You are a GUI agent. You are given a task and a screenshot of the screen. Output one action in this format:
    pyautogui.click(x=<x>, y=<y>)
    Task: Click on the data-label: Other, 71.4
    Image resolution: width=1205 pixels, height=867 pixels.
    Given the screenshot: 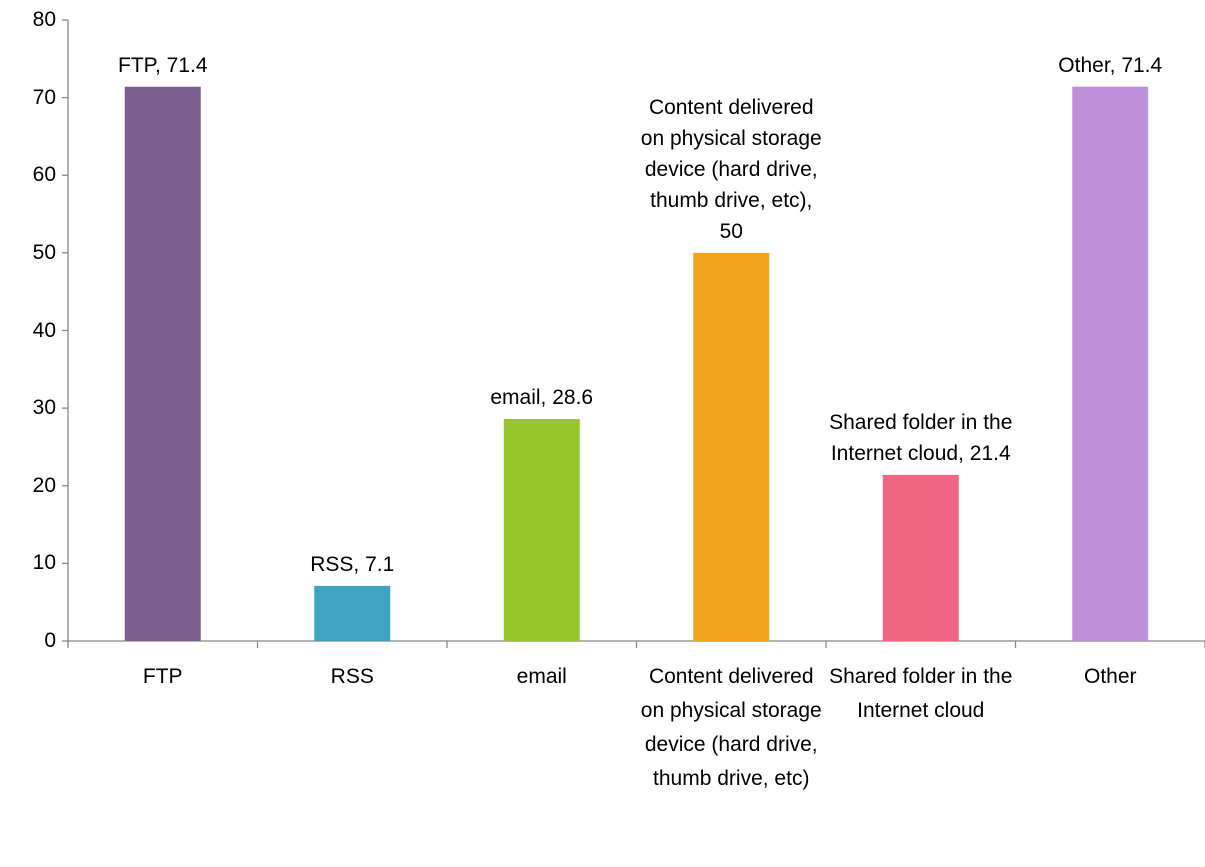 What is the action you would take?
    pyautogui.click(x=1110, y=65)
    